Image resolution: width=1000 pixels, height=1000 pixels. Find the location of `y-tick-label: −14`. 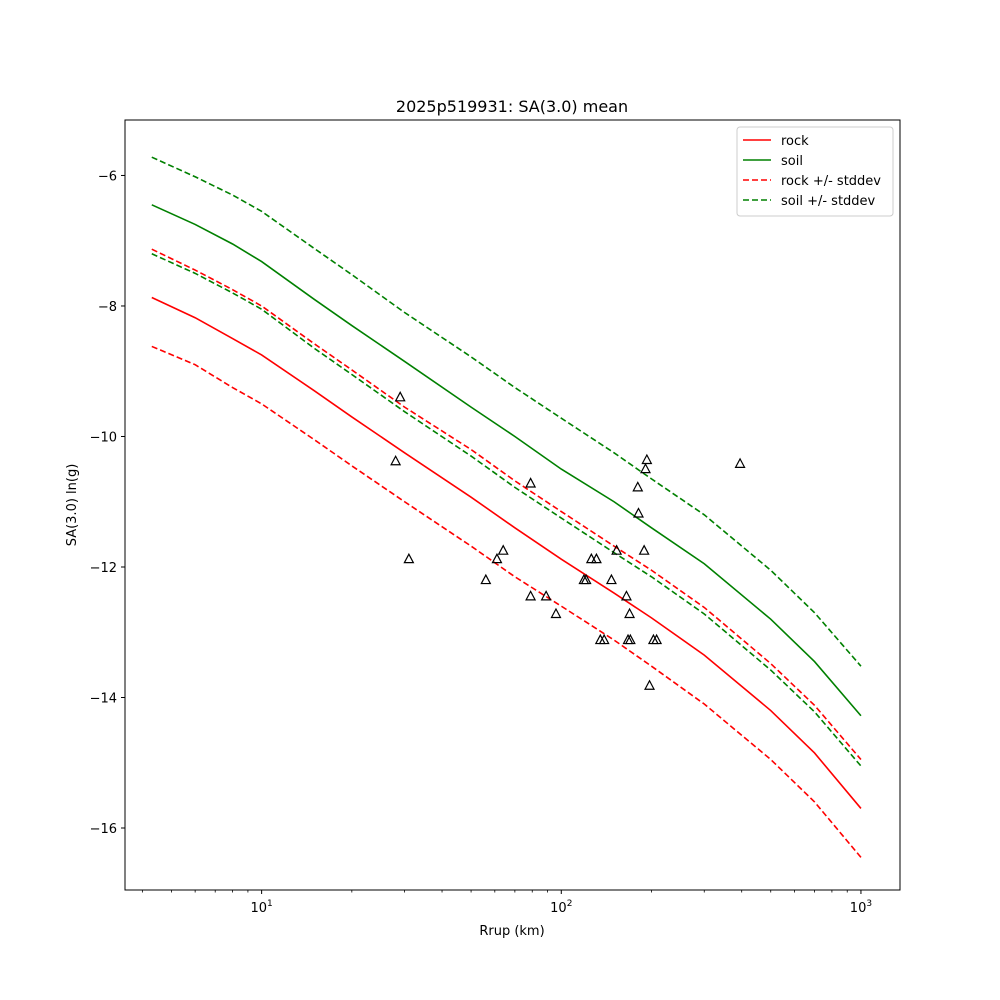

y-tick-label: −14 is located at coordinates (103, 699).